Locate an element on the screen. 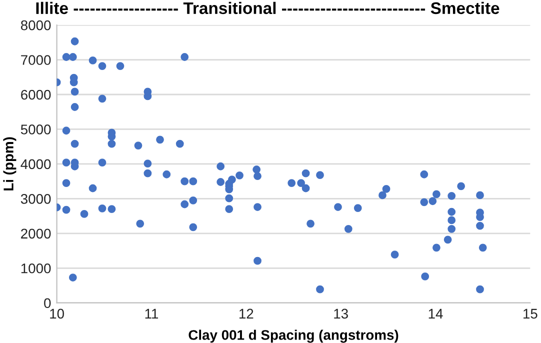 This screenshot has width=541, height=343. y-tick-label: 0 is located at coordinates (47, 303).